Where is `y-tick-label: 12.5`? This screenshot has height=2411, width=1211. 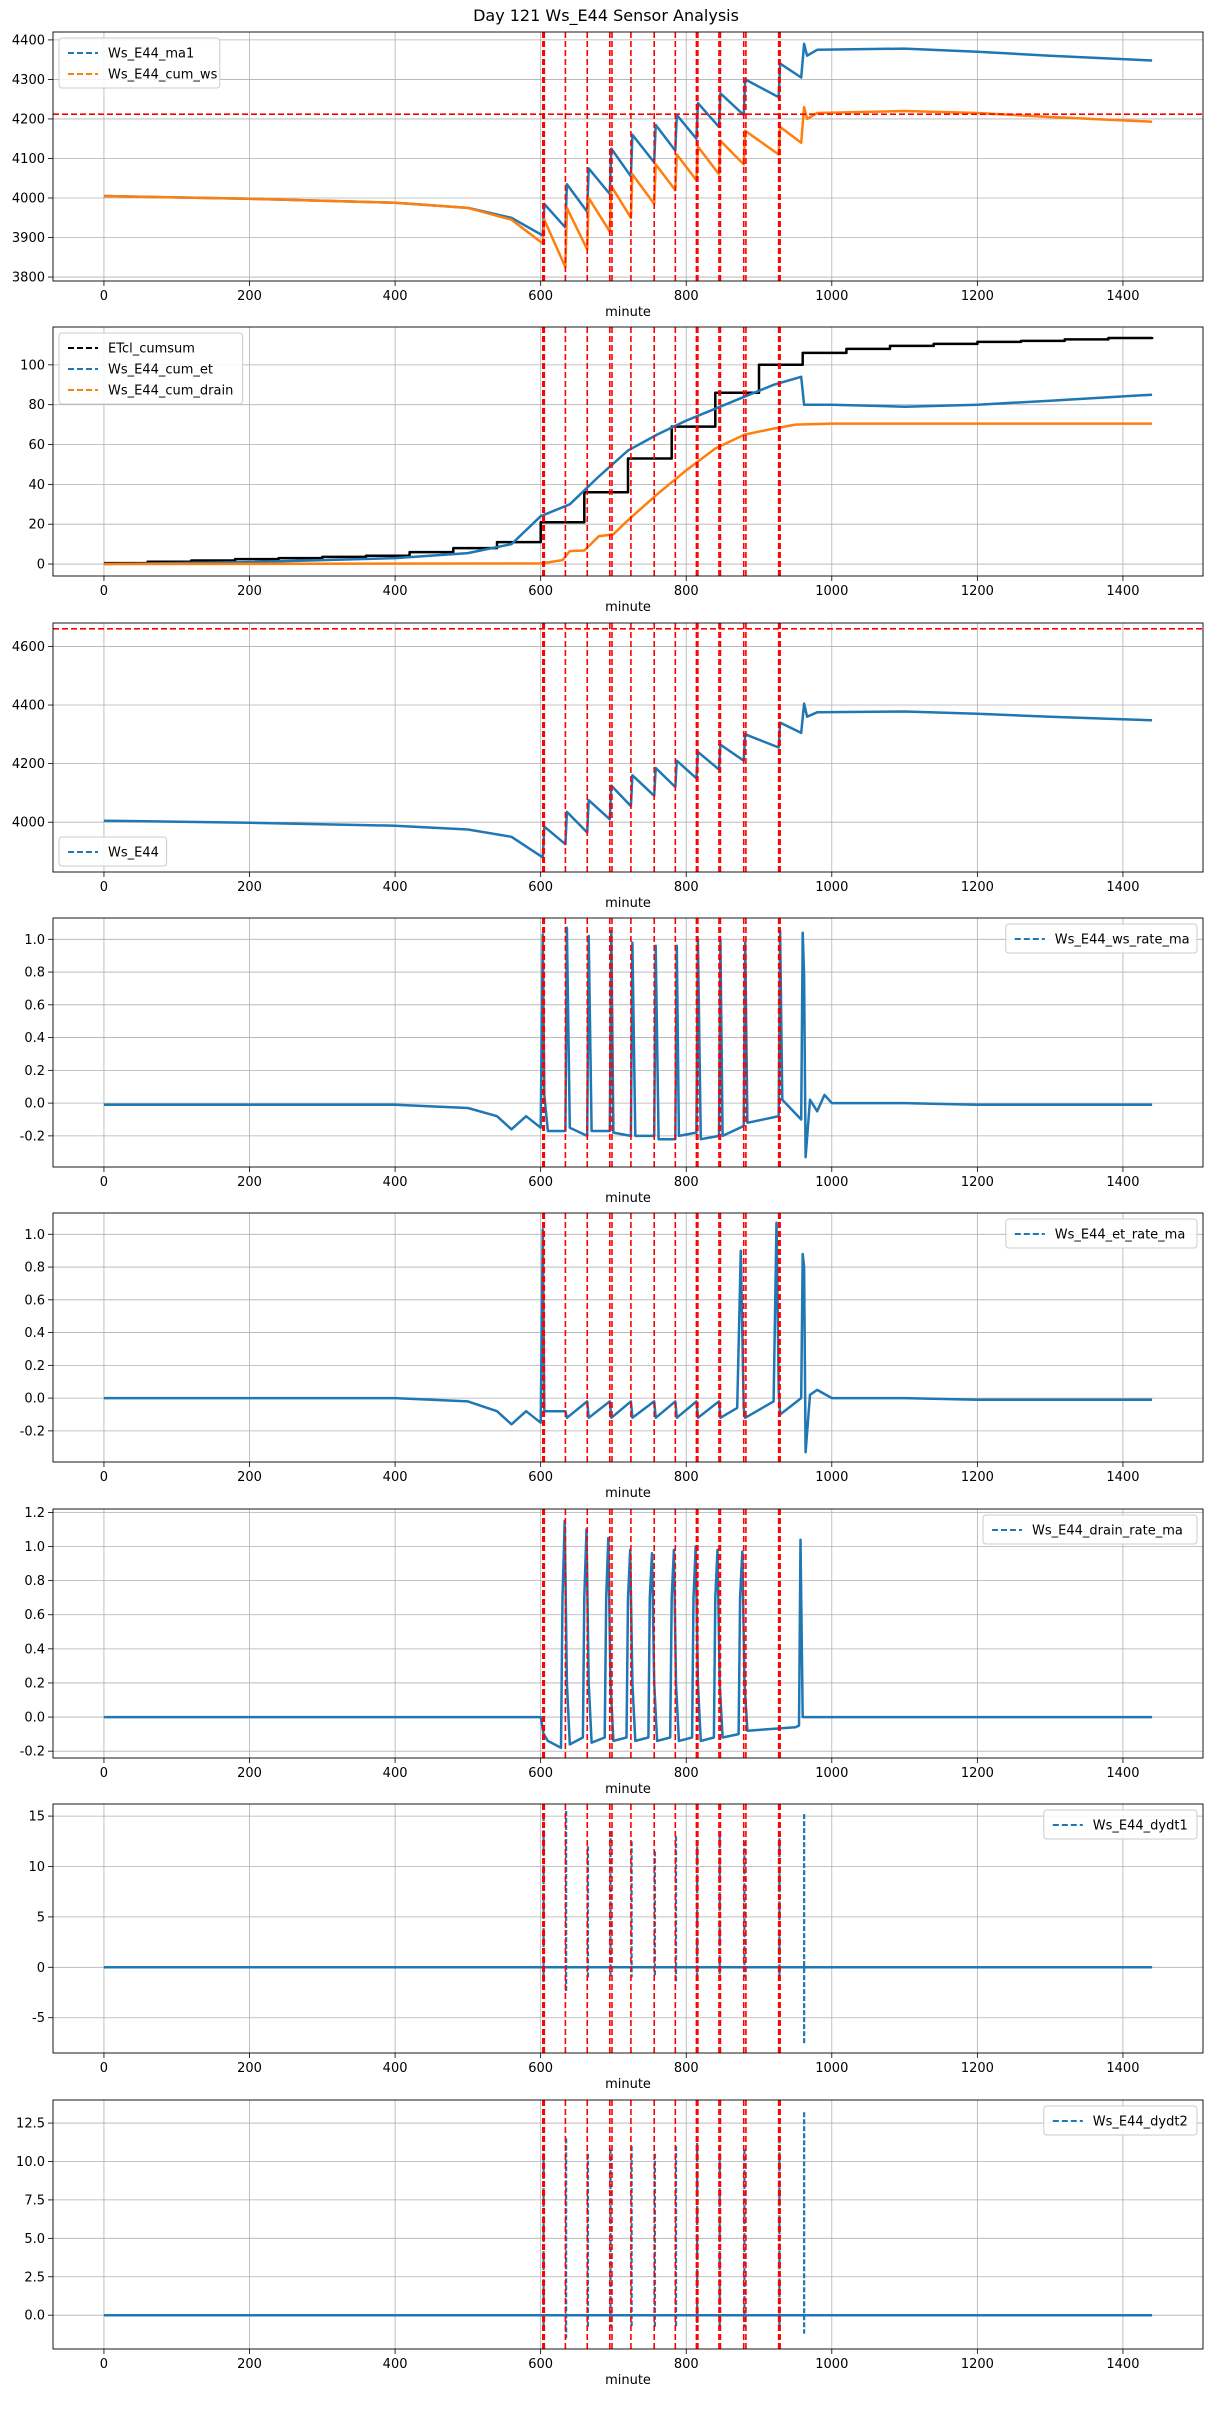
y-tick-label: 12.5 is located at coordinates (30, 2124).